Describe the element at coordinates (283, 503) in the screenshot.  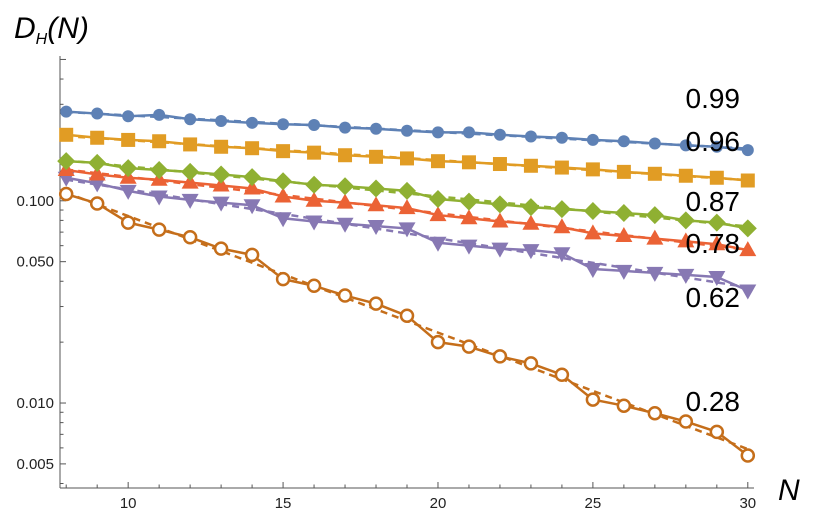
I see `x-tick-label: 15` at that location.